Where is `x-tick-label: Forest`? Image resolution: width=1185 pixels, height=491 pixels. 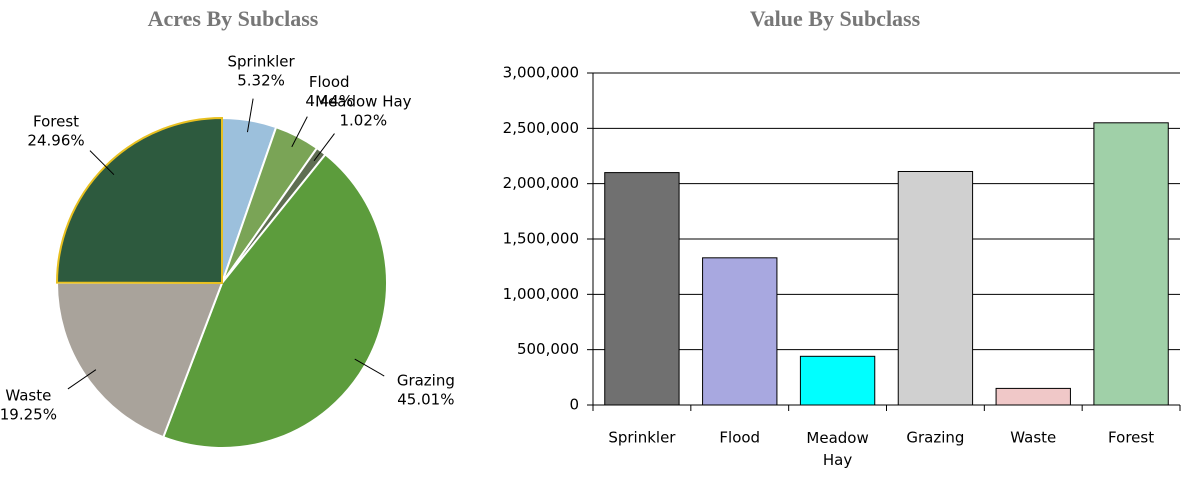
x-tick-label: Forest is located at coordinates (1131, 438).